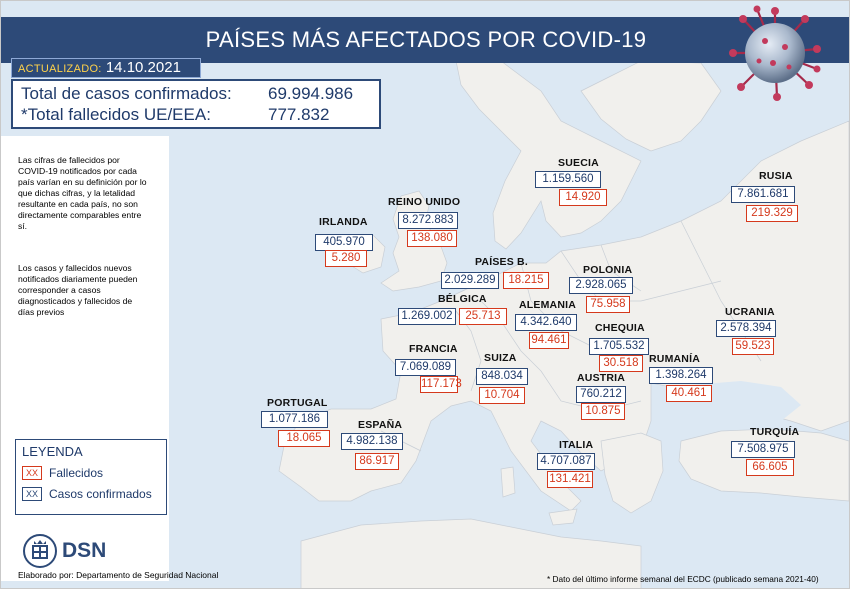 This screenshot has height=589, width=850. Describe the element at coordinates (546, 322) in the screenshot. I see `cases-alemania: 4.342.640` at that location.